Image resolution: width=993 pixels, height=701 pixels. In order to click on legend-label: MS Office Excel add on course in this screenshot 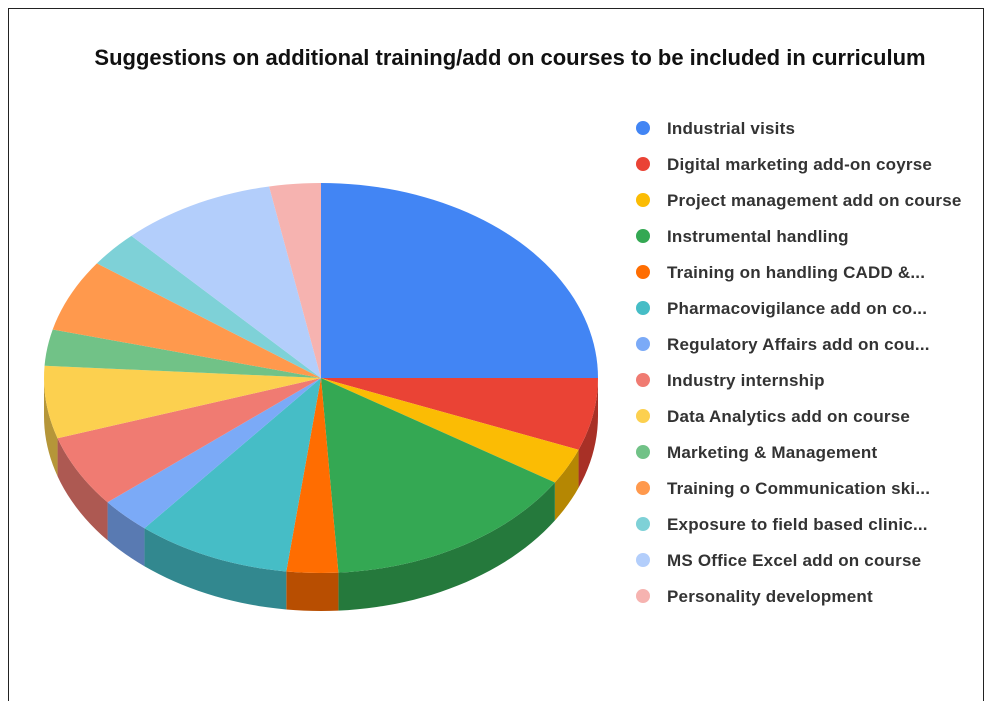, I will do `click(794, 560)`.